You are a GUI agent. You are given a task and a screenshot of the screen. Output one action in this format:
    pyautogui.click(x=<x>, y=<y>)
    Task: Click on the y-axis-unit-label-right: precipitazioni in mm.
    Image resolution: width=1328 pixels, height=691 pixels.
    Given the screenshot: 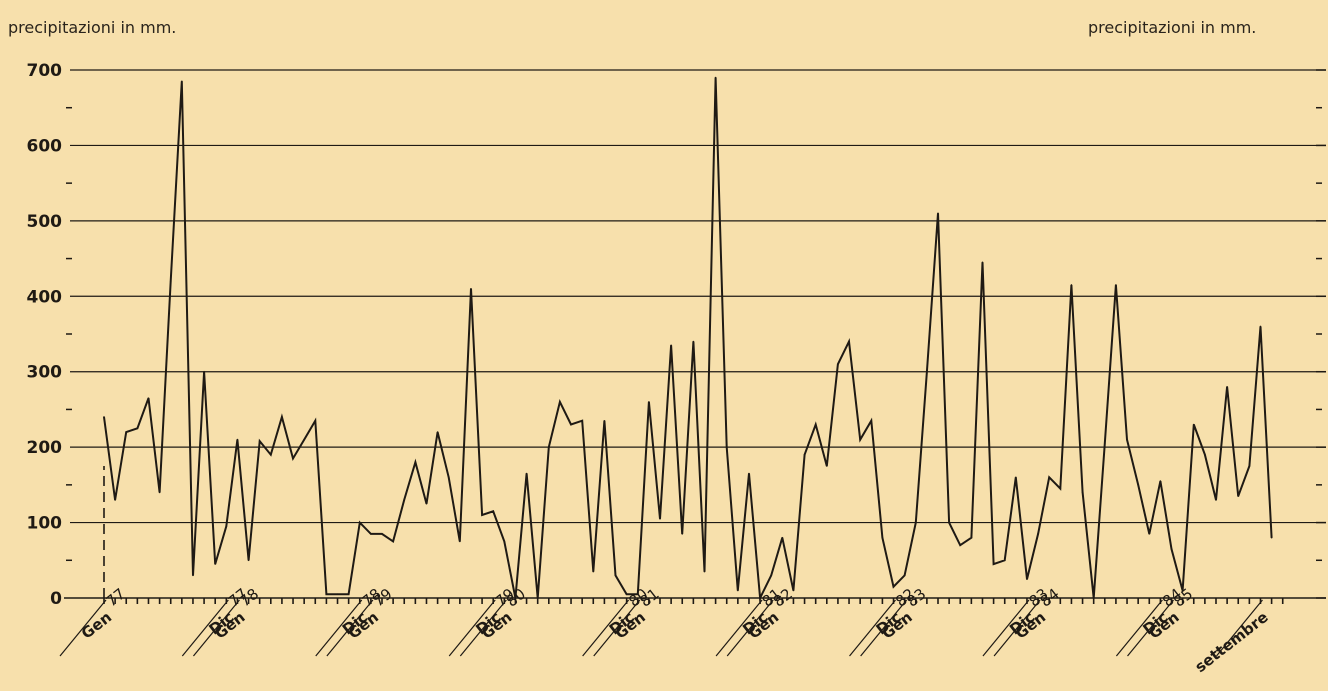 What is the action you would take?
    pyautogui.click(x=1172, y=27)
    